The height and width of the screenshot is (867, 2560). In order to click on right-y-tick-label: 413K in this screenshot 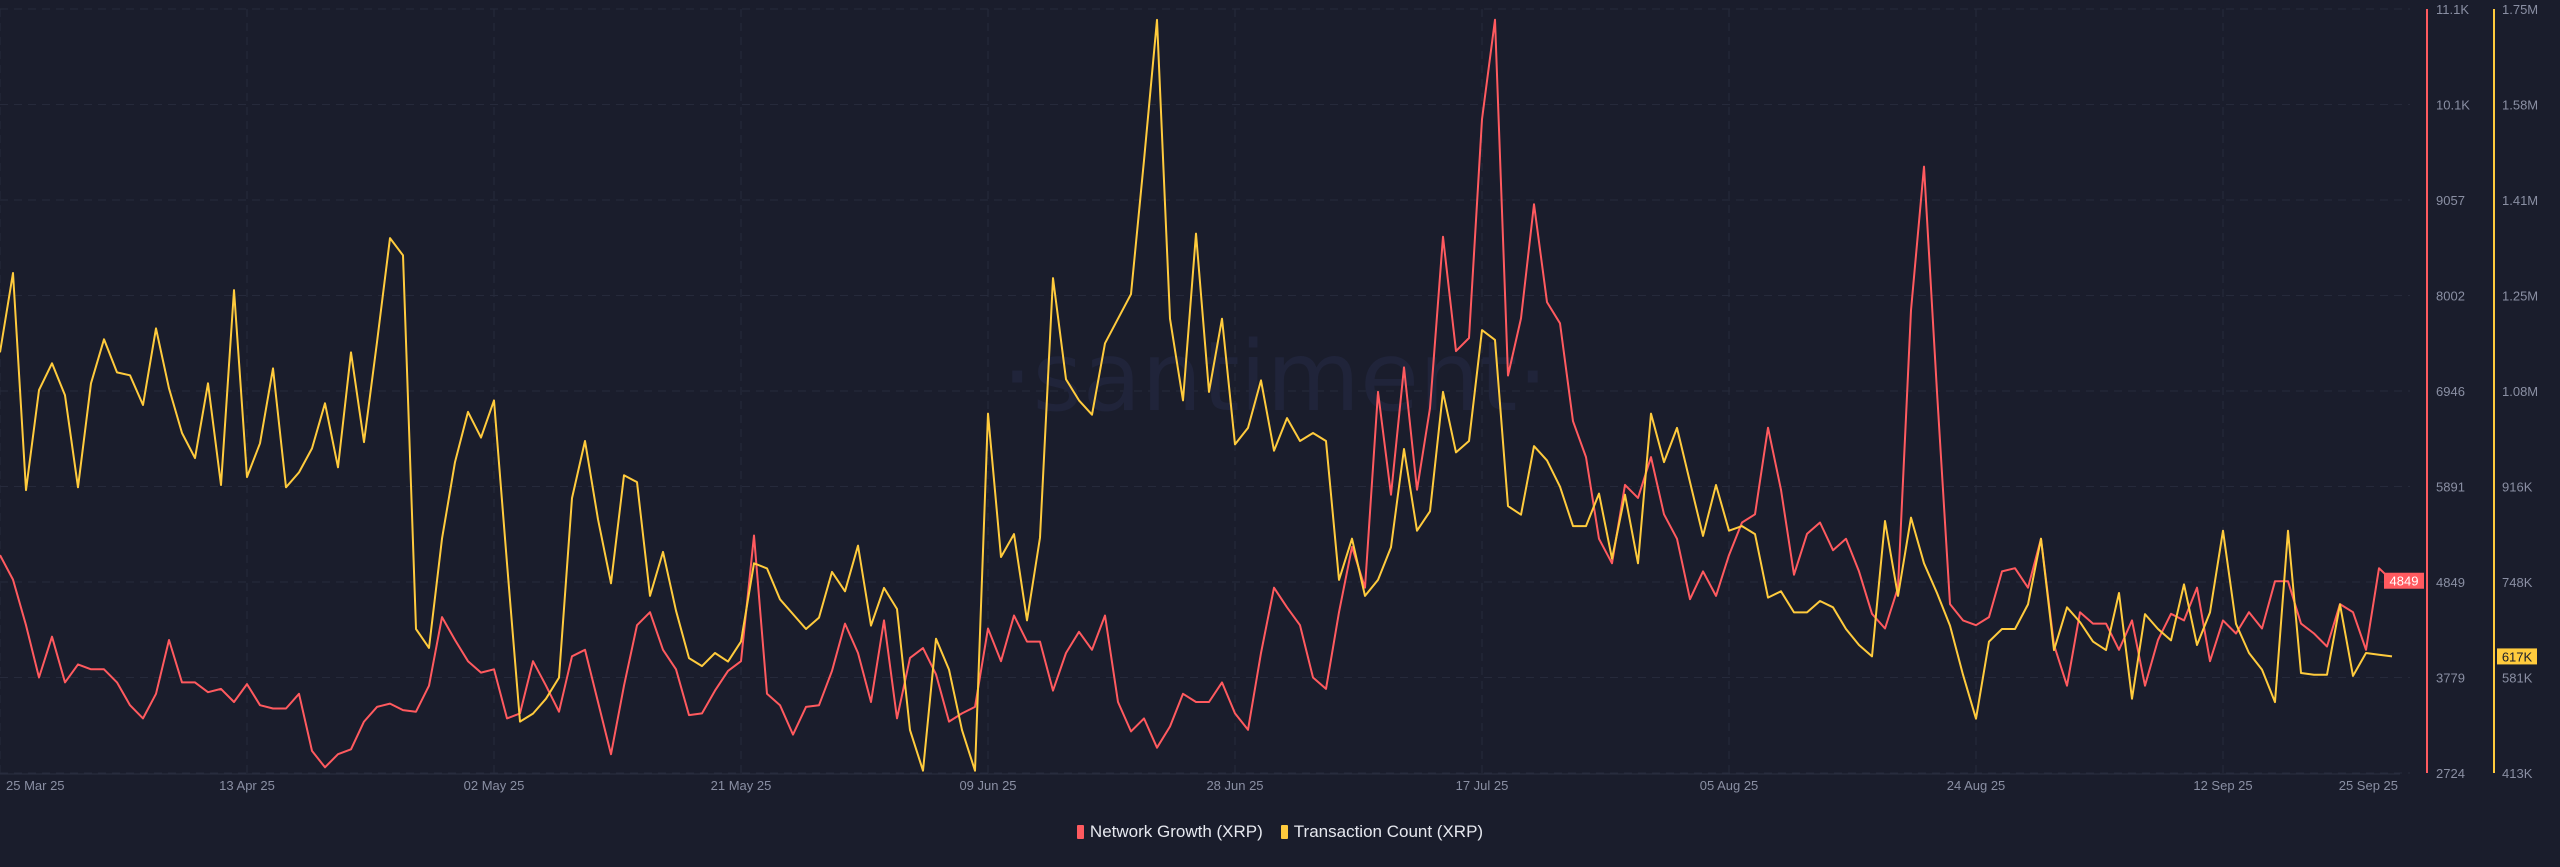, I will do `click(2517, 773)`.